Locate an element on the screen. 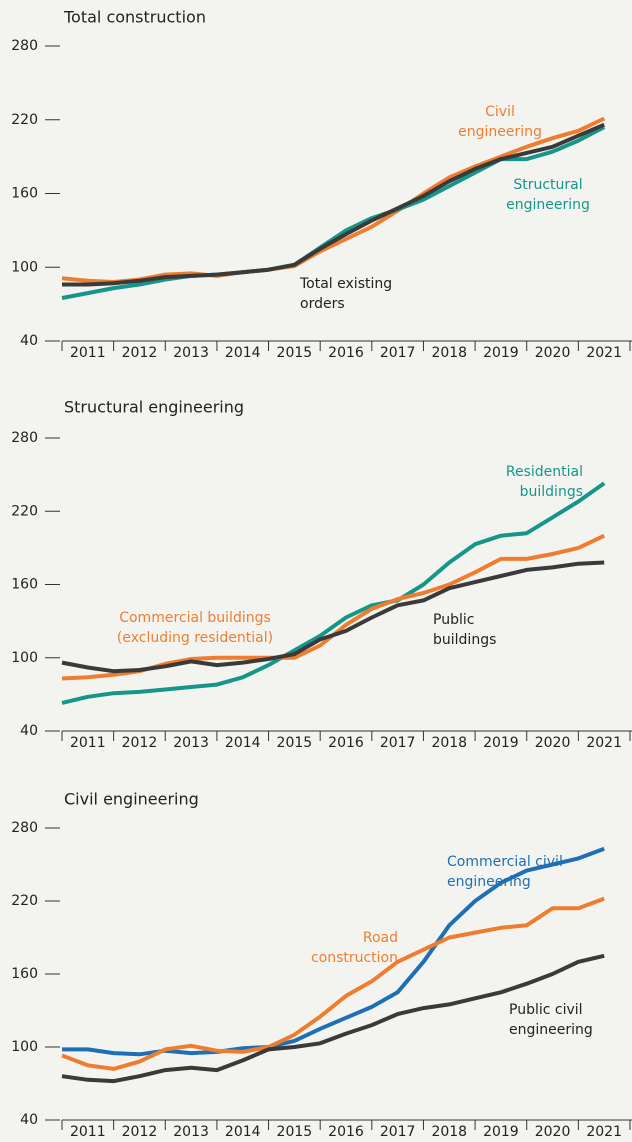 The height and width of the screenshot is (1142, 632). chart-title: Structural engineering is located at coordinates (154, 407).